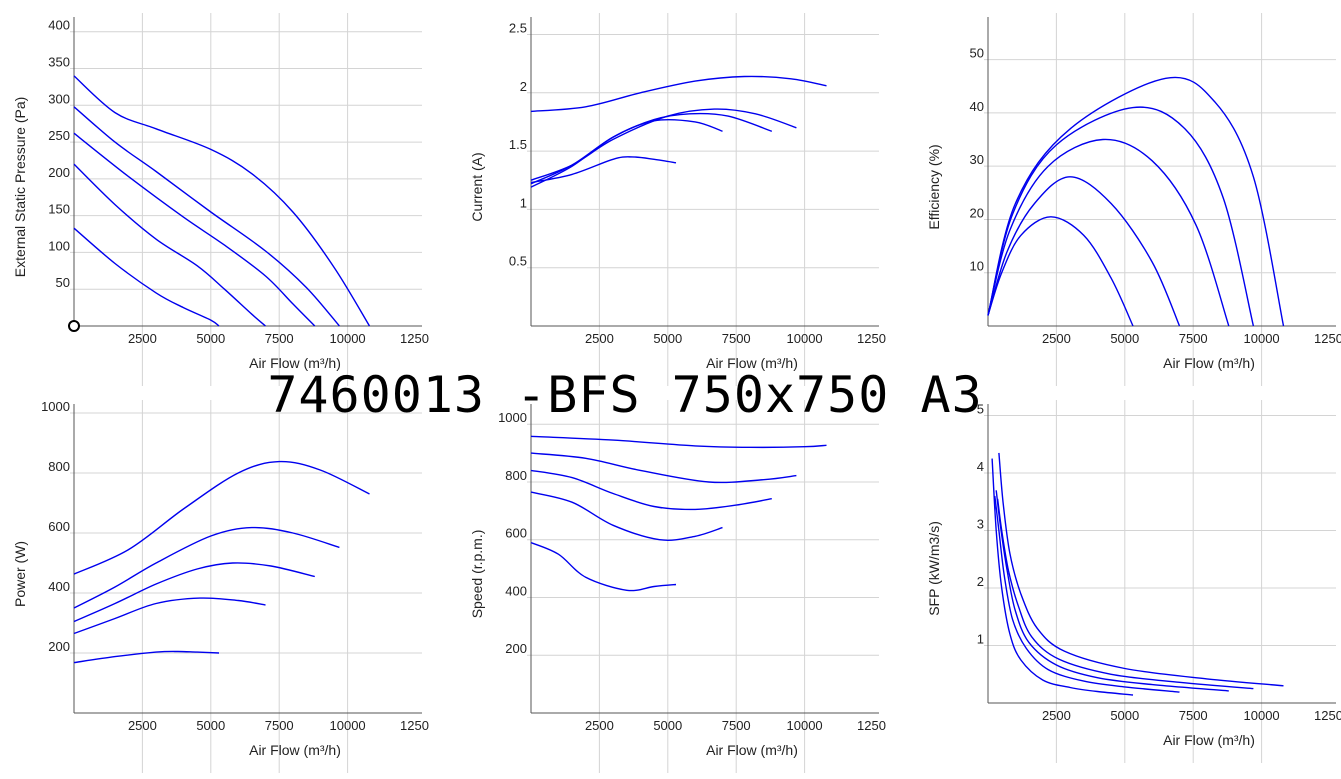 The image size is (1341, 779). I want to click on y-tick-label: 3, so click(980, 524).